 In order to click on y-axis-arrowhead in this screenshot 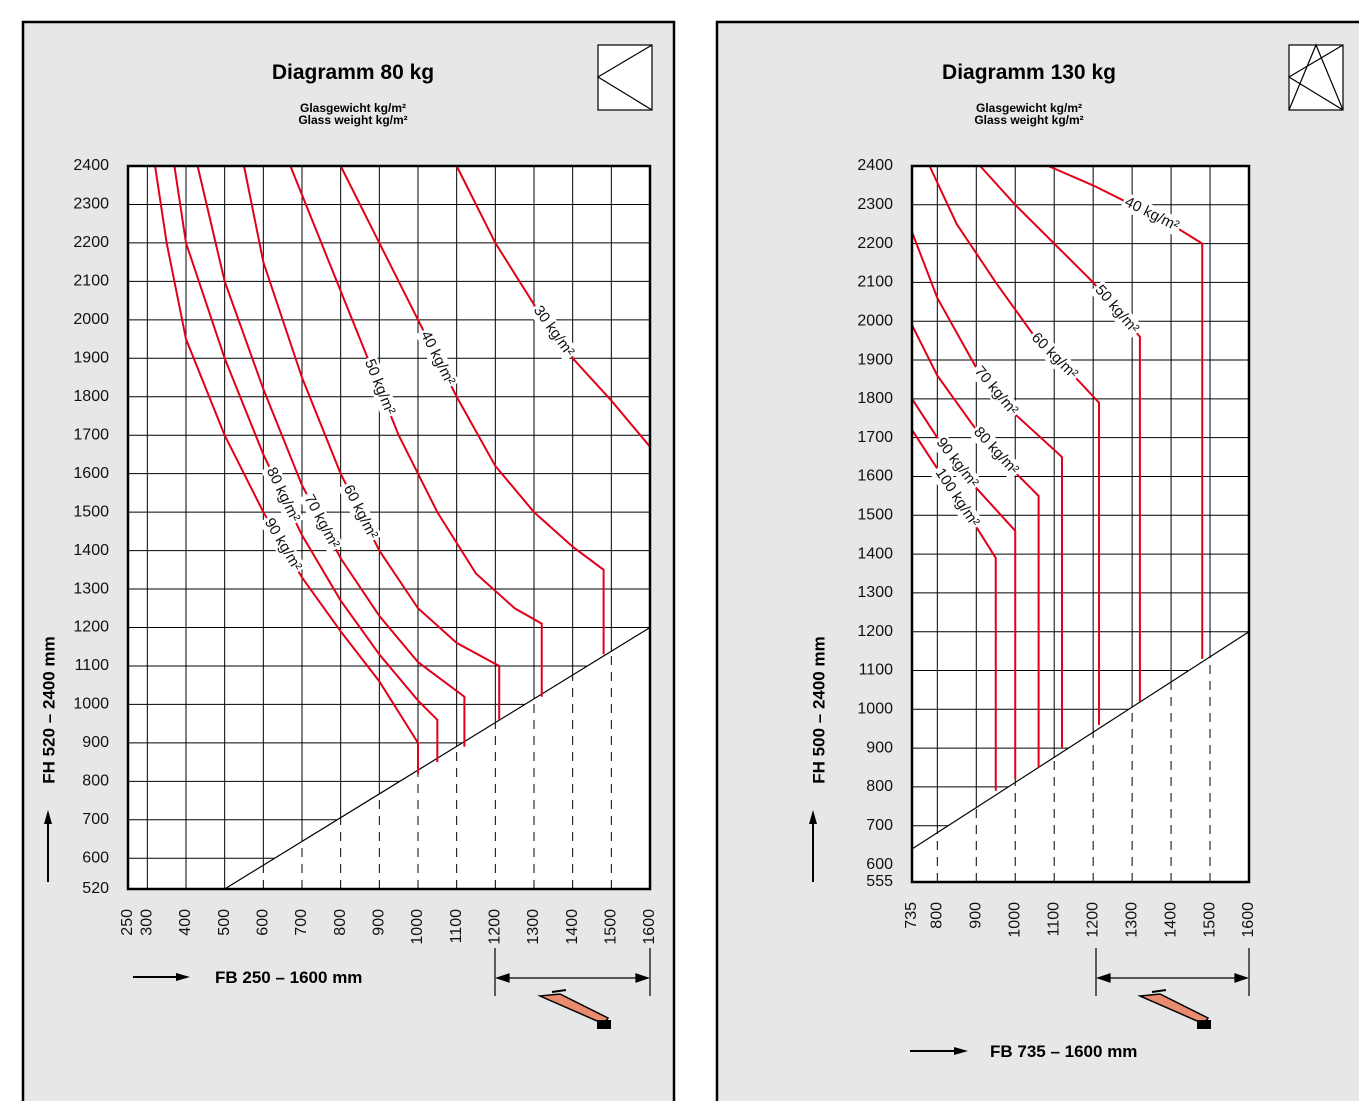, I will do `click(48, 817)`.